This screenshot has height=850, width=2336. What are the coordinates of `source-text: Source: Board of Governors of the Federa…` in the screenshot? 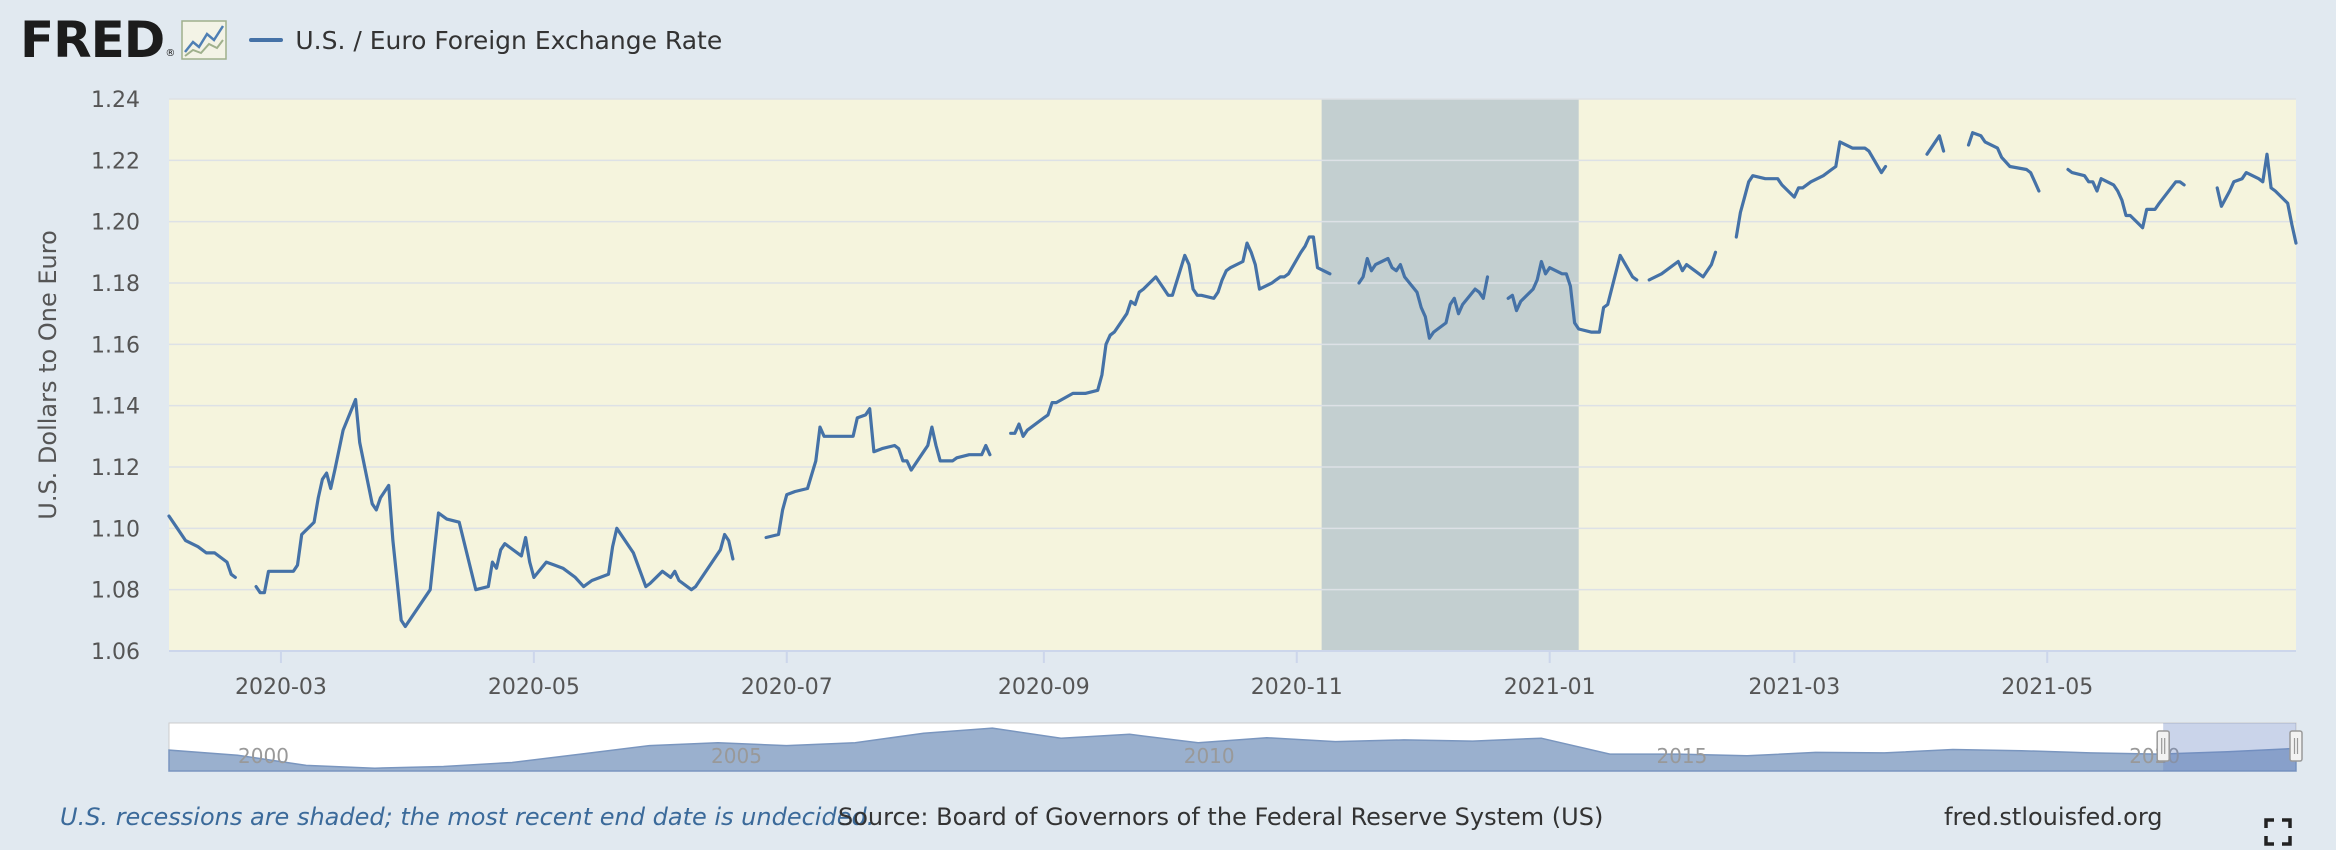 It's located at (1221, 817).